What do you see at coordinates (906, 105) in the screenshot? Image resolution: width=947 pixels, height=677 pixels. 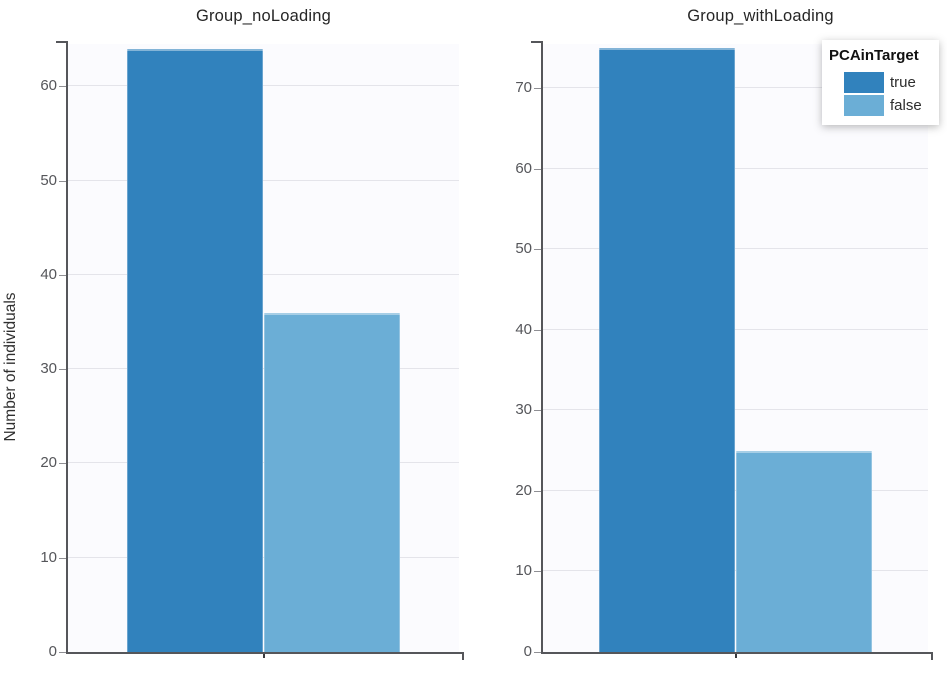 I see `legend-label-false: false` at bounding box center [906, 105].